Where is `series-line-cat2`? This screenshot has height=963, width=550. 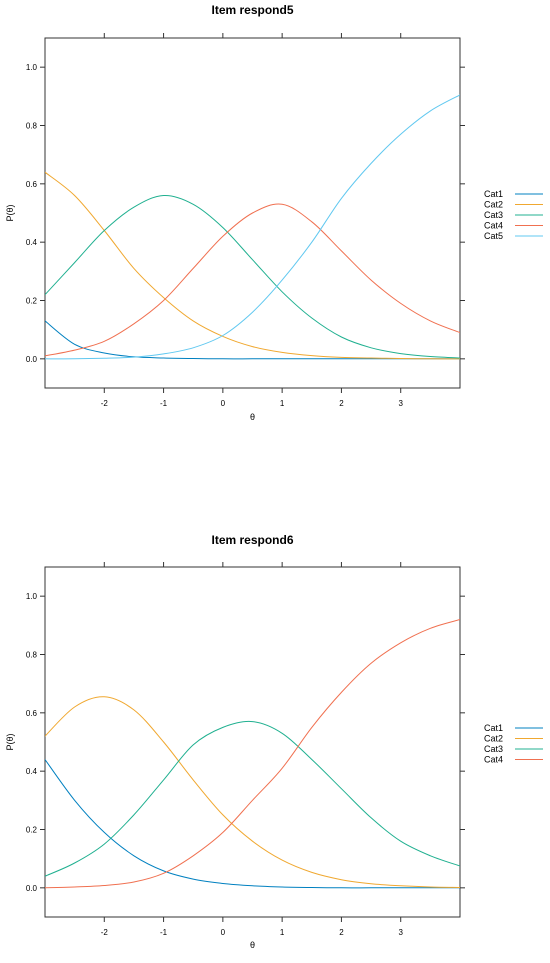 series-line-cat2 is located at coordinates (252, 265).